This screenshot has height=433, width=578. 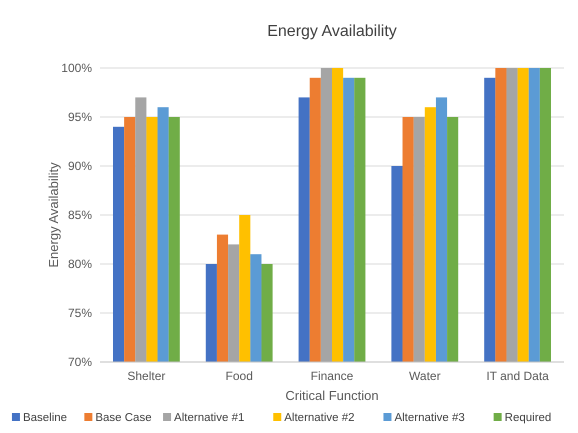 I want to click on legend-label: Alternative #1, so click(x=209, y=418).